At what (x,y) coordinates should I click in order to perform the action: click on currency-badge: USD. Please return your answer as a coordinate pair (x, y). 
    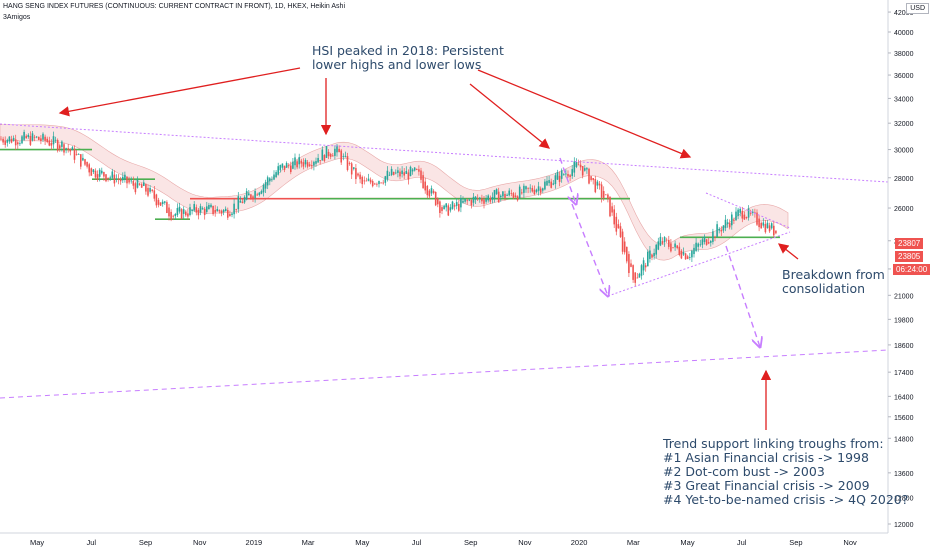
    Looking at the image, I should click on (917, 8).